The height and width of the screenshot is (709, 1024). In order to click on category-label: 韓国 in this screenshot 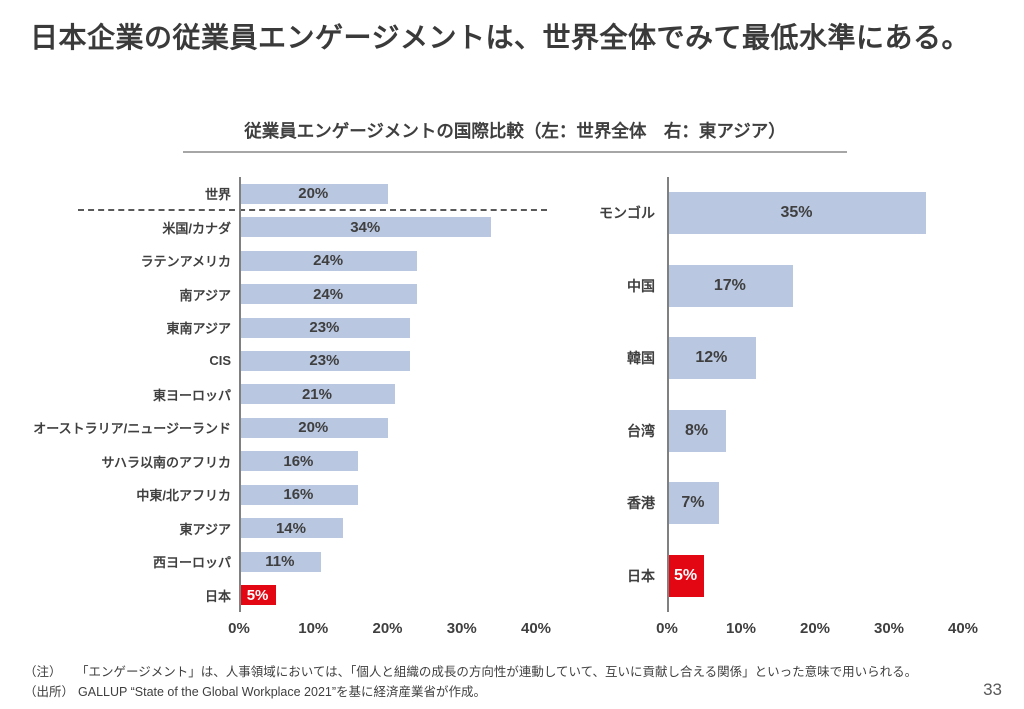, I will do `click(641, 358)`.